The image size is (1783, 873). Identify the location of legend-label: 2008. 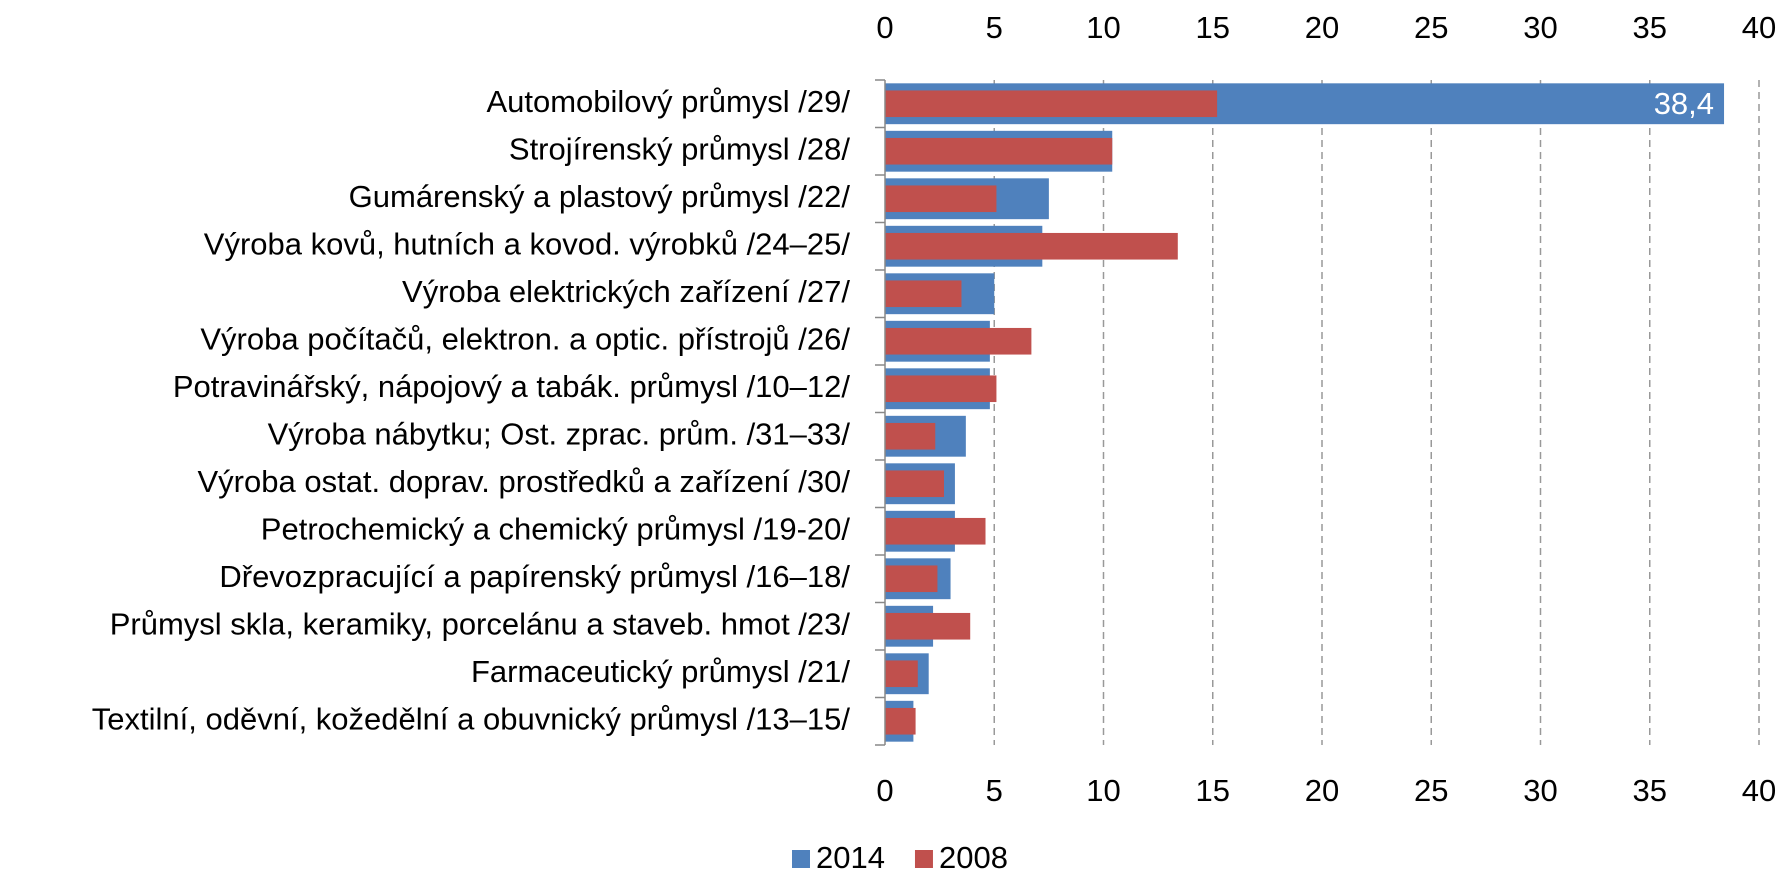
(973, 856).